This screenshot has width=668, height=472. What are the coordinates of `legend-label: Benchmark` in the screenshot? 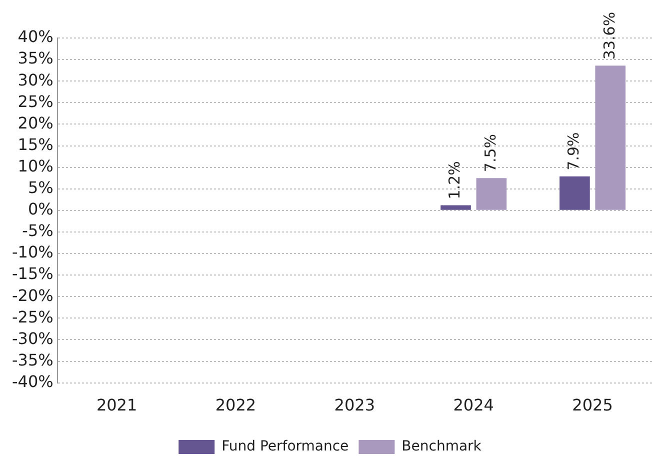 It's located at (442, 446).